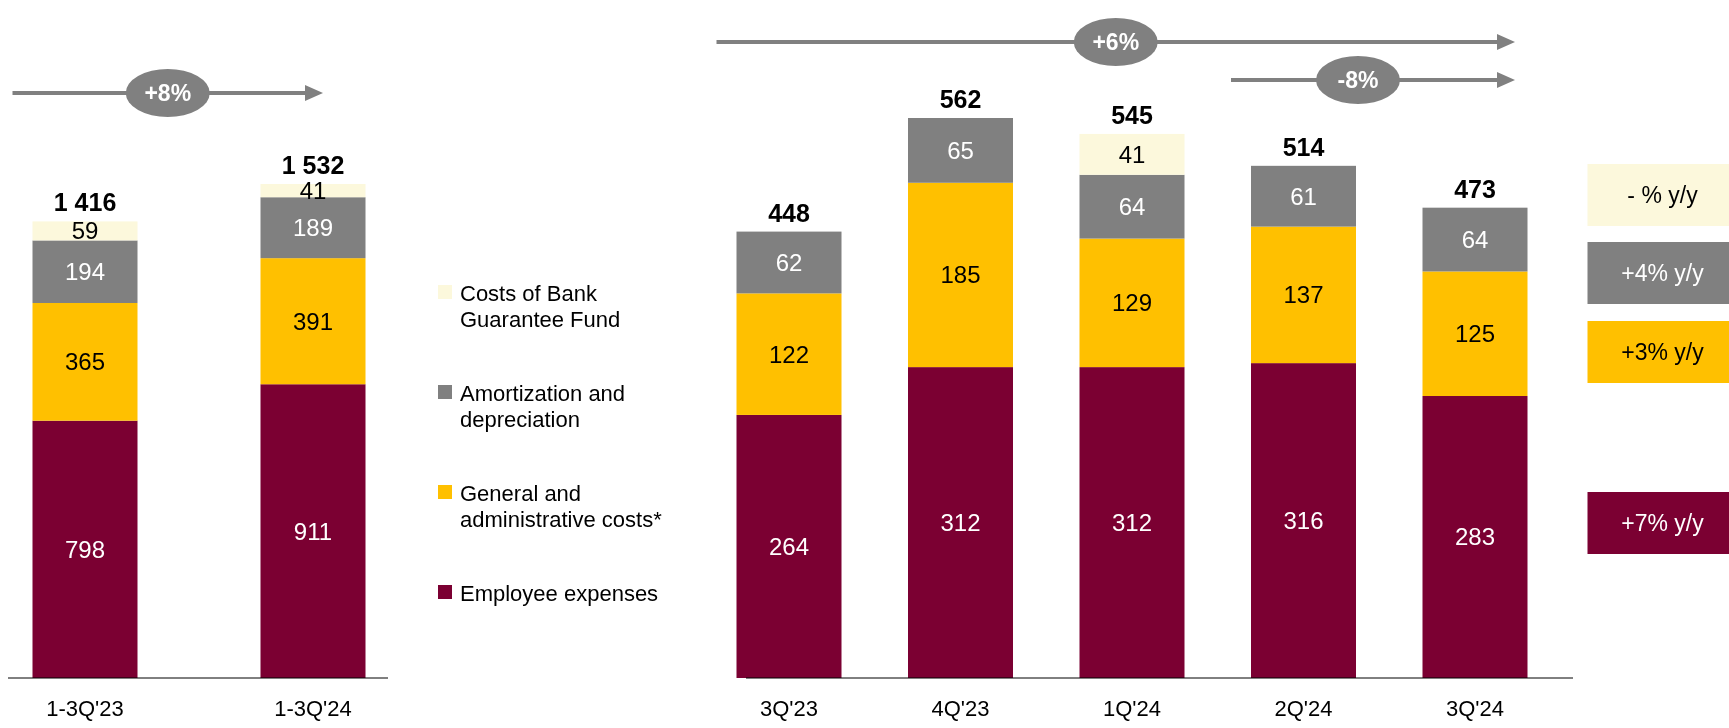 The image size is (1729, 728). I want to click on text: +3% y/y, so click(1663, 352).